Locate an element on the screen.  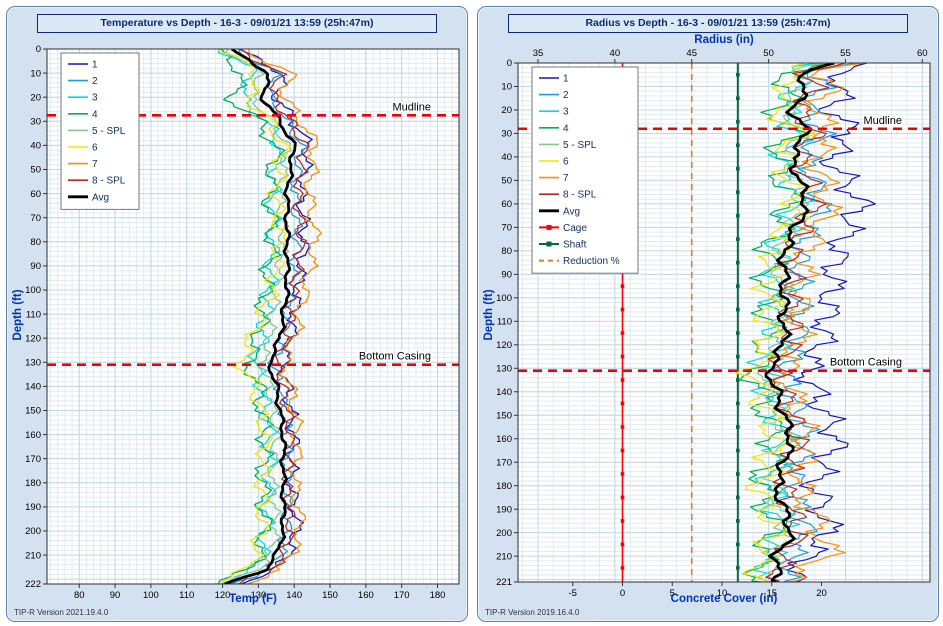
svg-text: 15 is located at coordinates (771, 593).